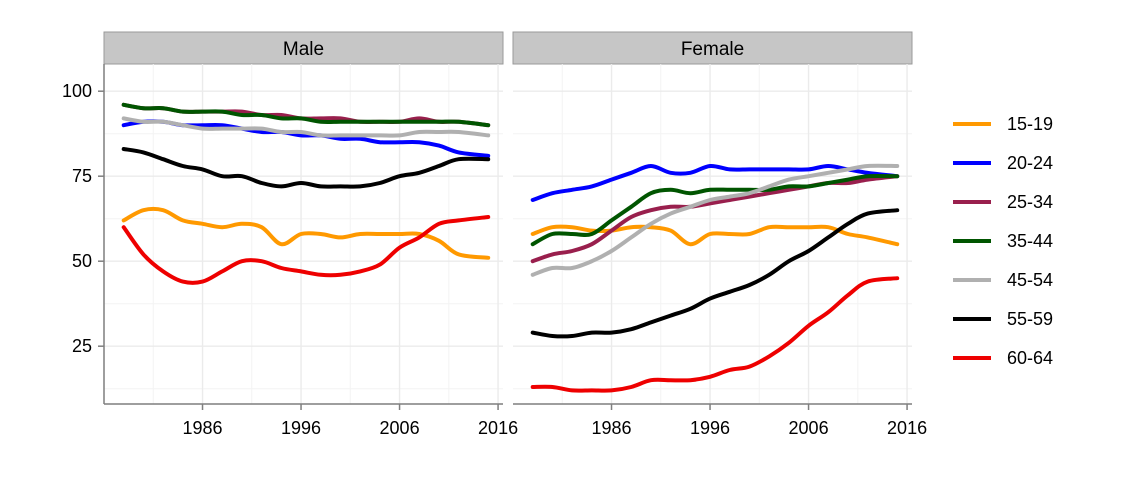 This screenshot has height=488, width=1135. I want to click on legend-label: 55-59, so click(1030, 319).